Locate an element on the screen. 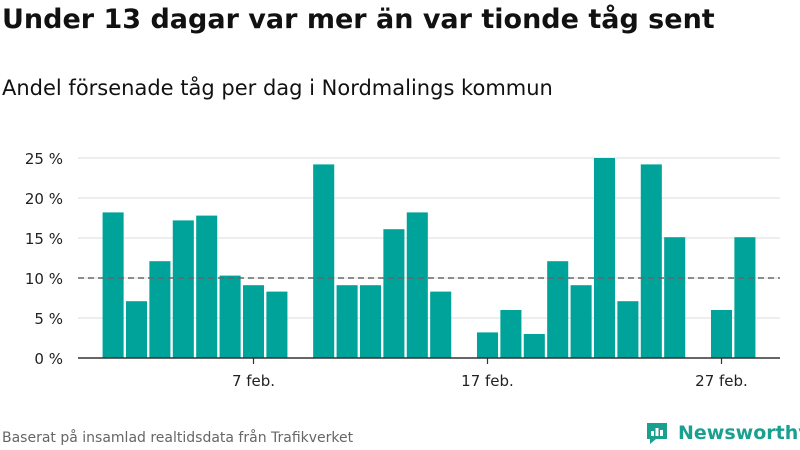 This screenshot has height=450, width=800. y-tick-label: 5 % is located at coordinates (48, 319).